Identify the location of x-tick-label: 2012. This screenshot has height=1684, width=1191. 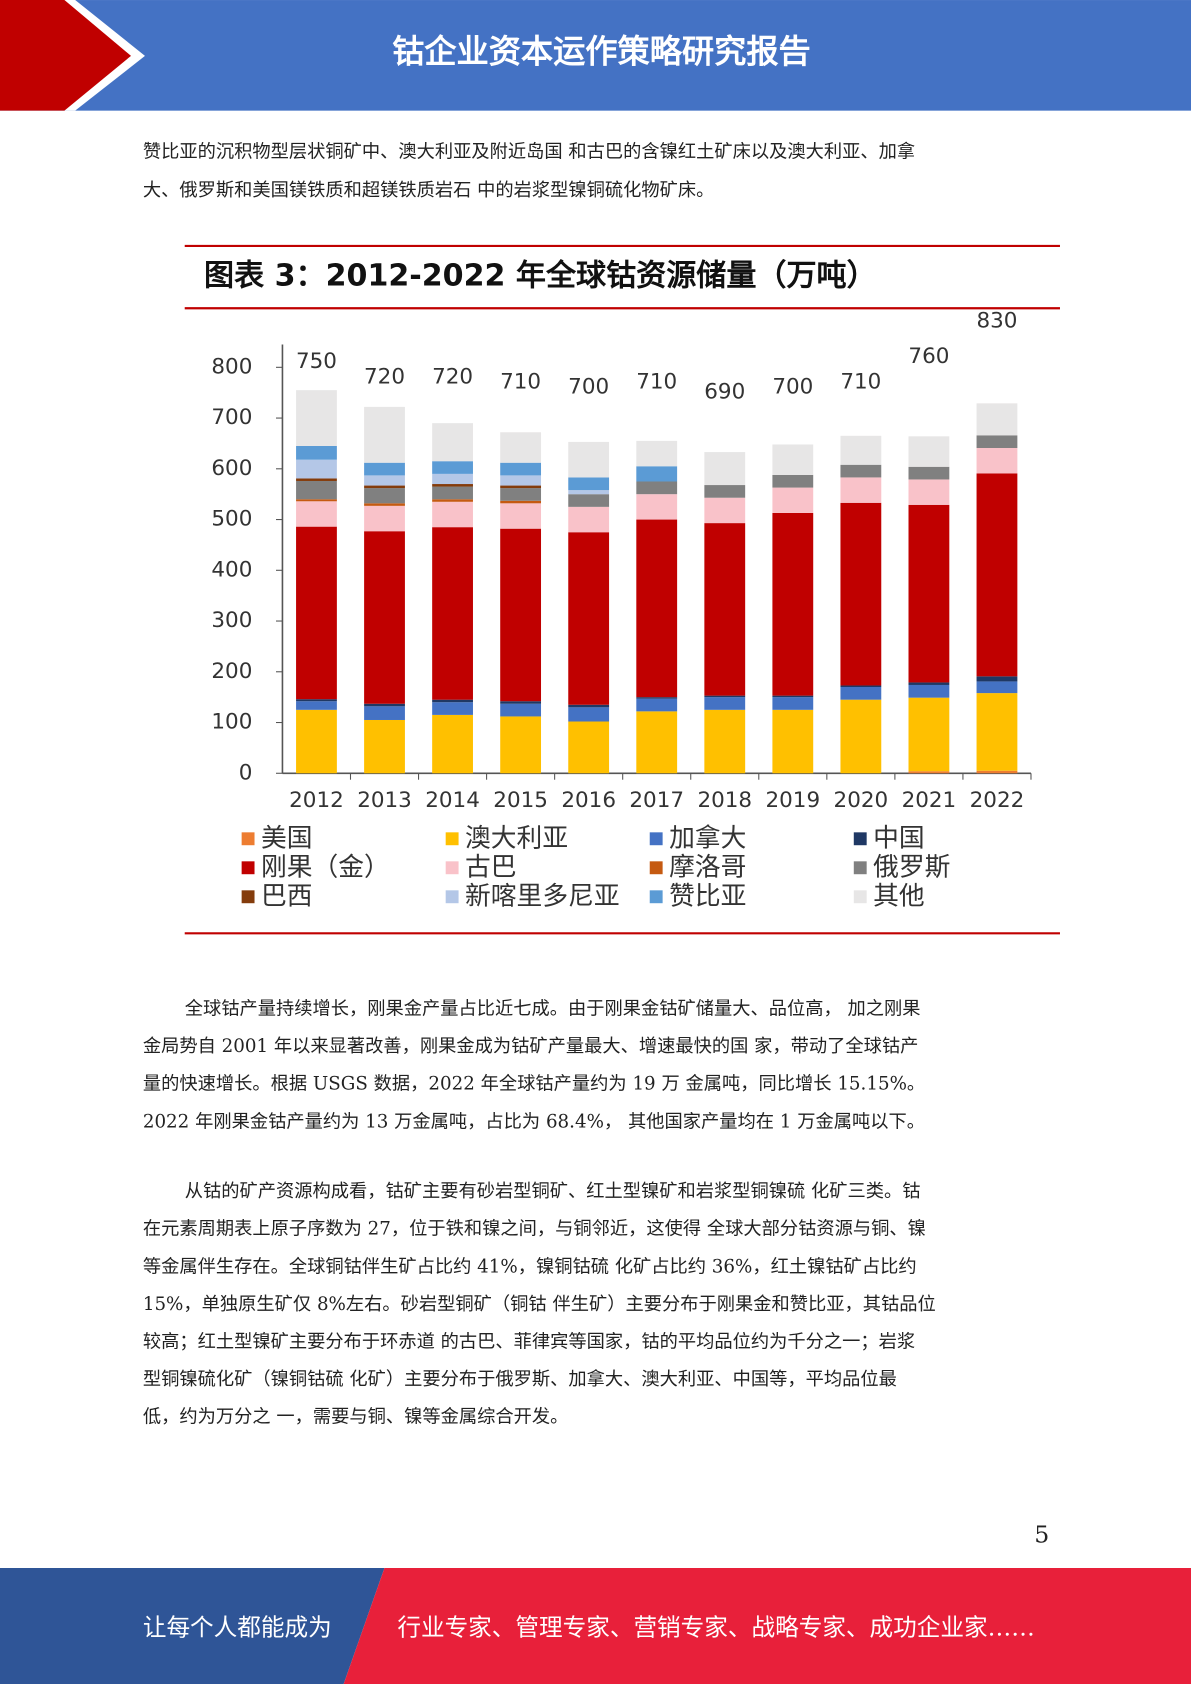
(316, 800).